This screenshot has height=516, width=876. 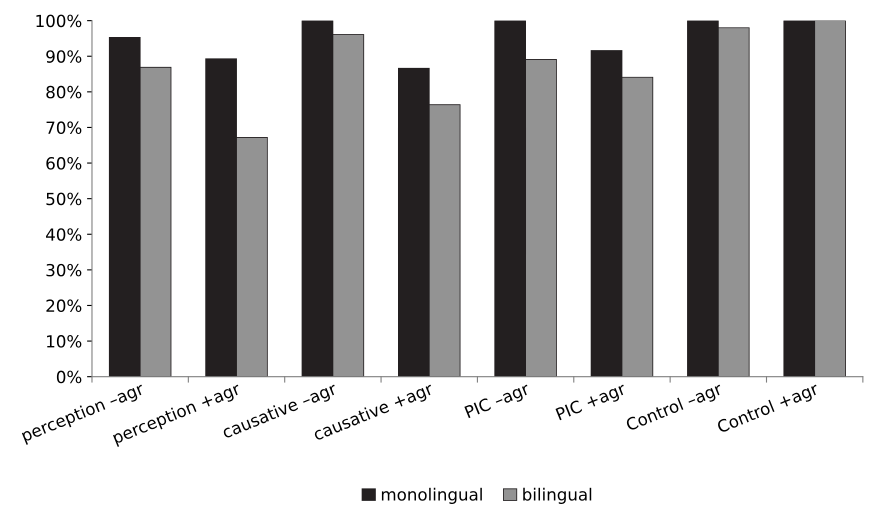 I want to click on y-tick-label: 60%, so click(x=64, y=163).